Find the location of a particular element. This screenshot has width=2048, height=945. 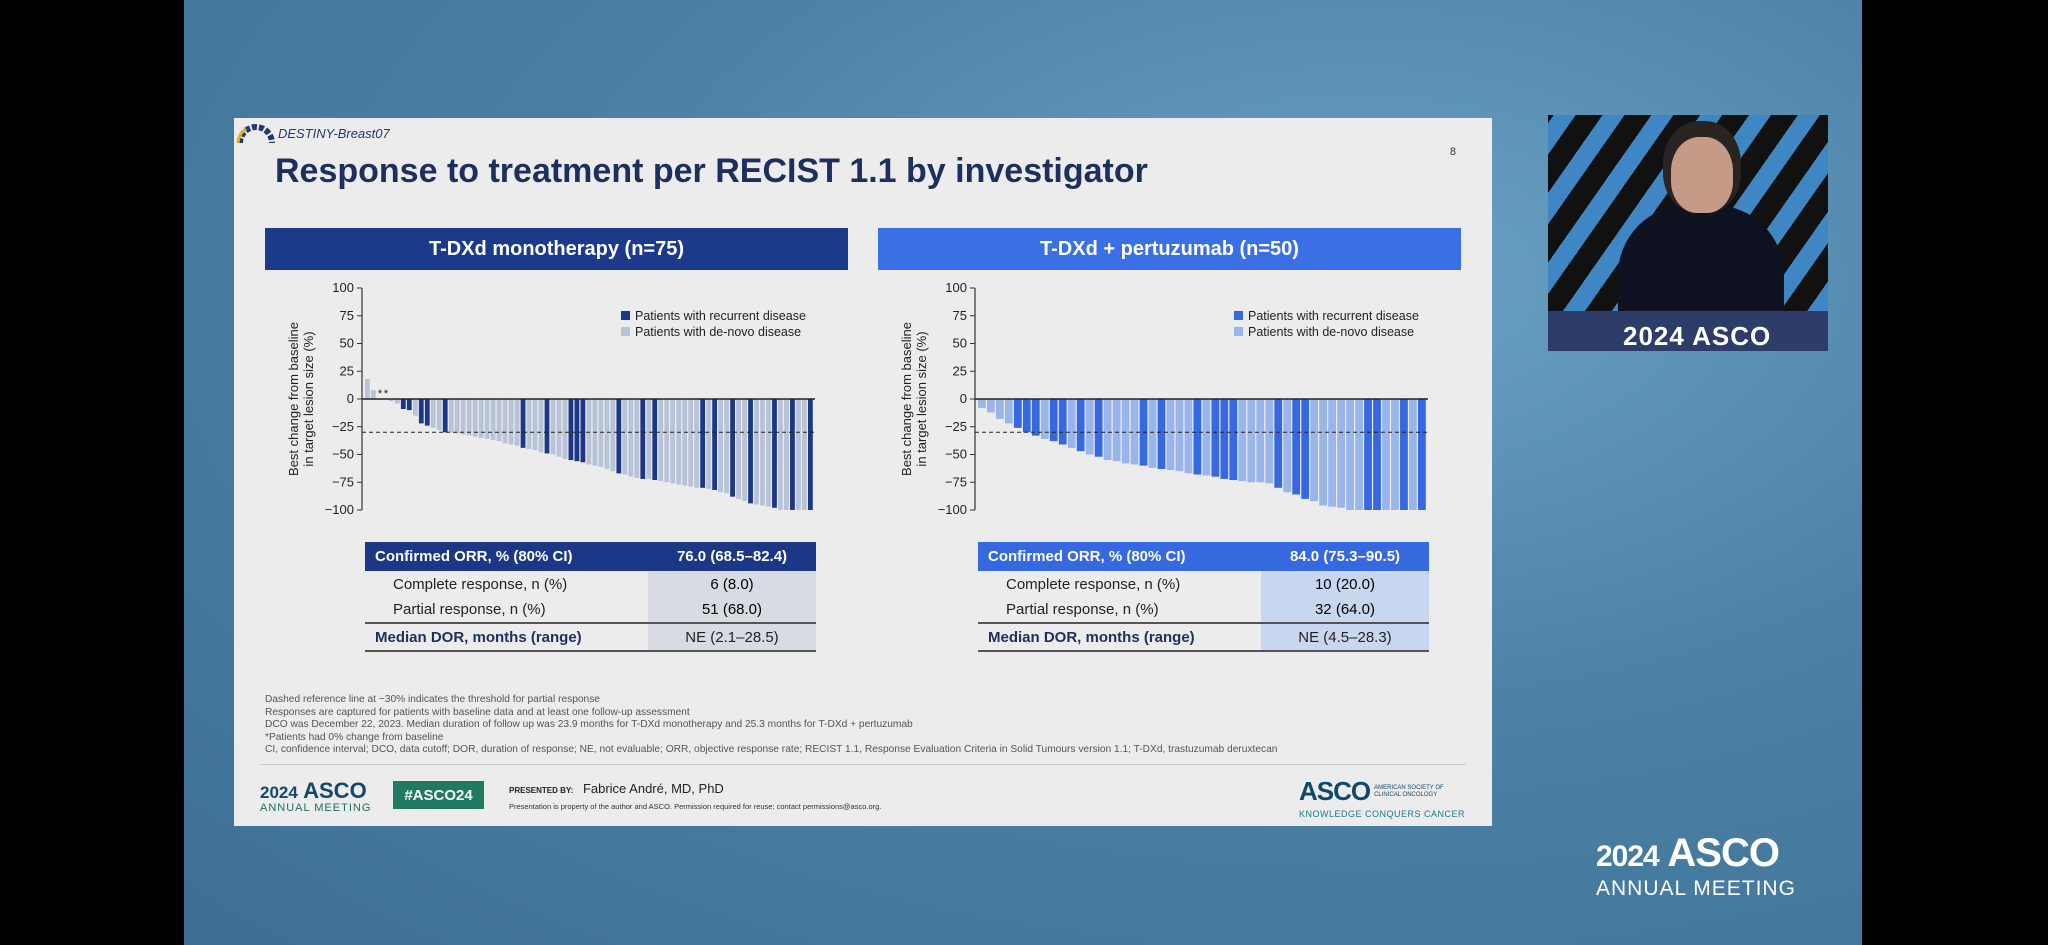

footer-divider is located at coordinates (863, 764).